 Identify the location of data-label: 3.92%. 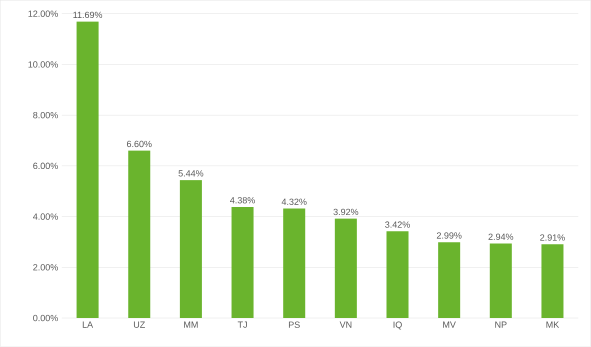
(345, 212).